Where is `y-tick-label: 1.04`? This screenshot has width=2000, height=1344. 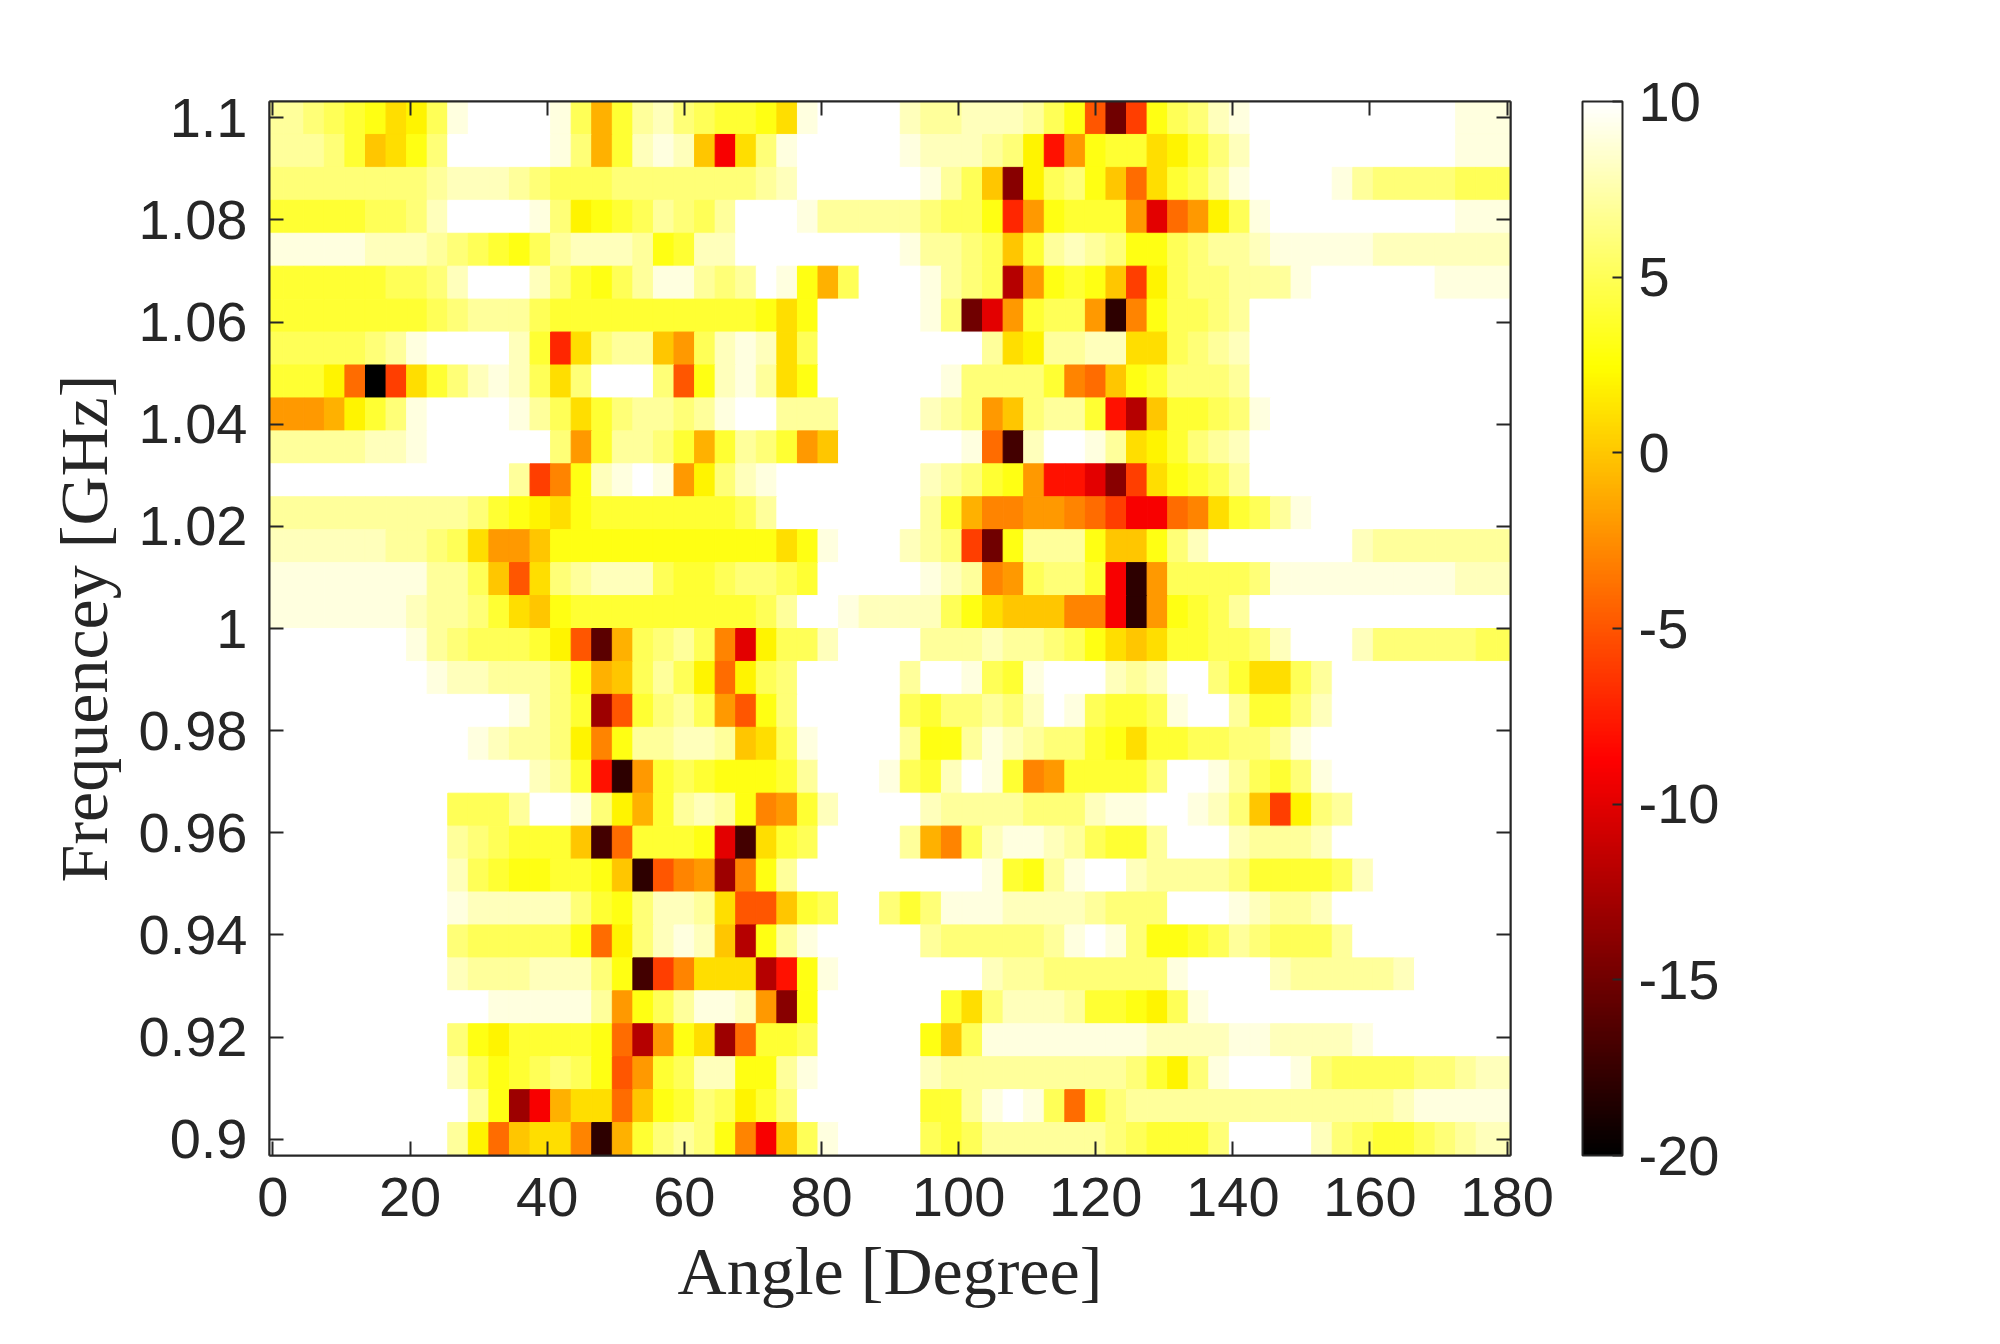 y-tick-label: 1.04 is located at coordinates (193, 424).